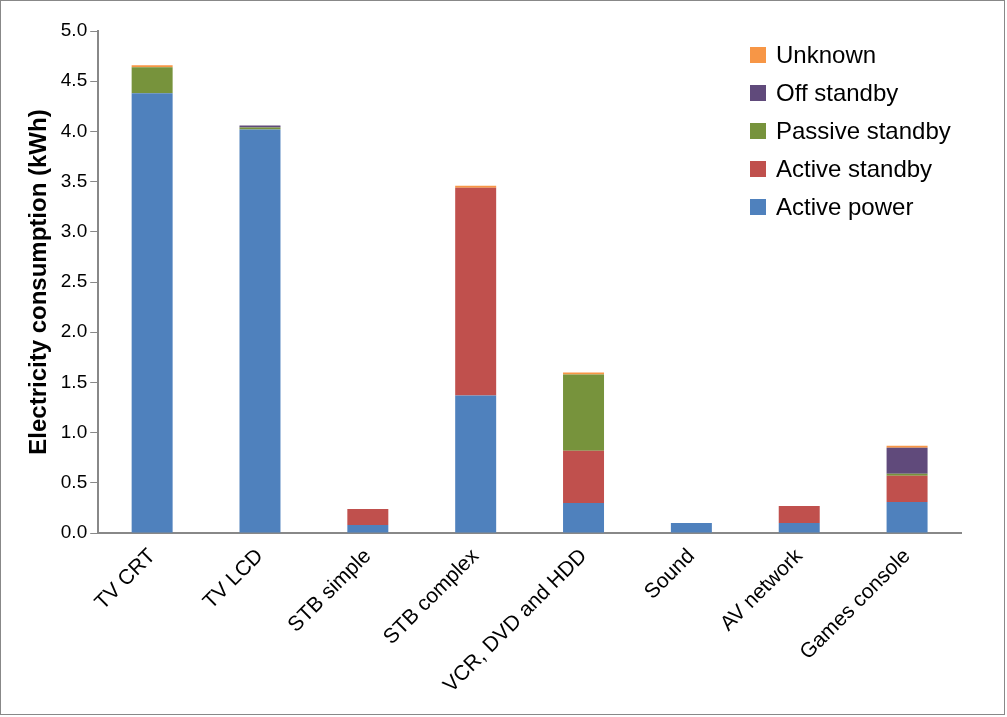 The width and height of the screenshot is (1007, 717). Describe the element at coordinates (74, 532) in the screenshot. I see `y-tick-label: 0.0` at that location.